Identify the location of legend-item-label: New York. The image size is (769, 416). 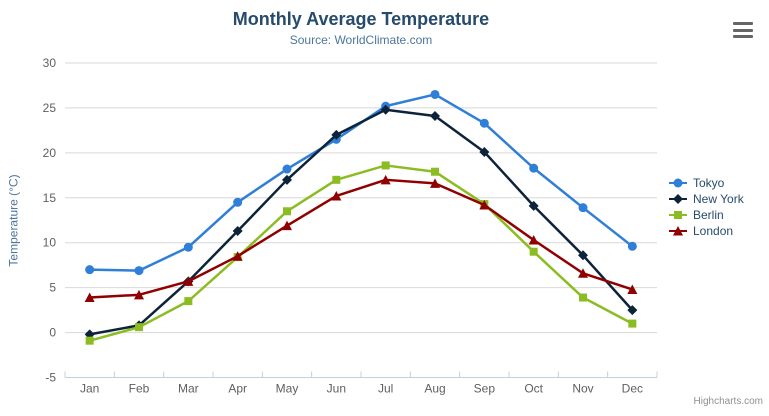
(718, 199).